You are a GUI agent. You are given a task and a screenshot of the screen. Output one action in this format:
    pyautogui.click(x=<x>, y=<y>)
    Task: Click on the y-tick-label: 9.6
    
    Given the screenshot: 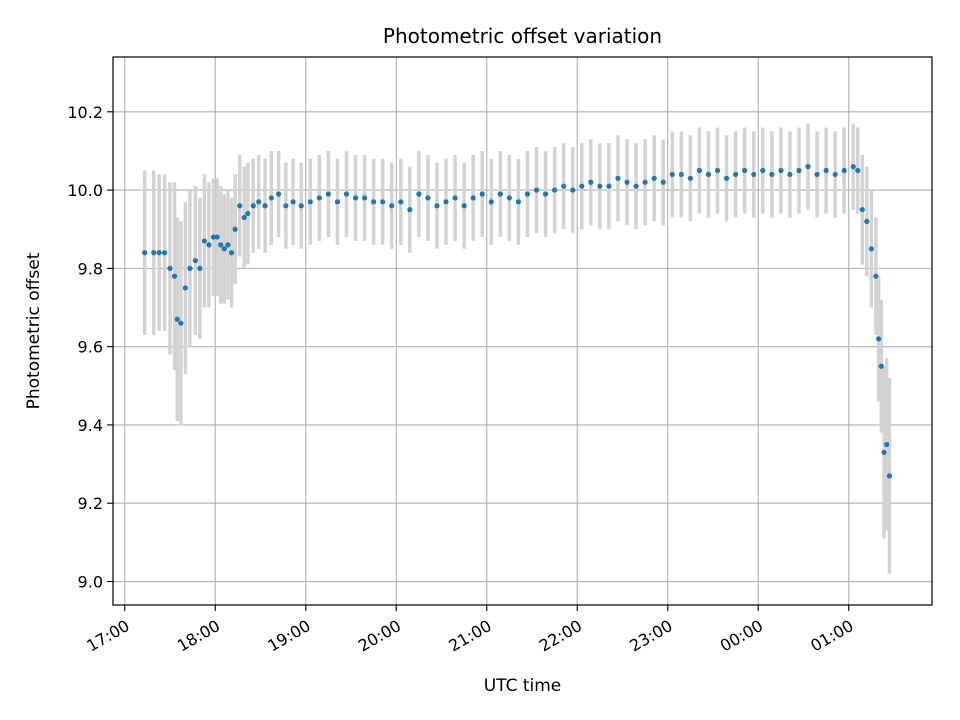 What is the action you would take?
    pyautogui.click(x=90, y=347)
    